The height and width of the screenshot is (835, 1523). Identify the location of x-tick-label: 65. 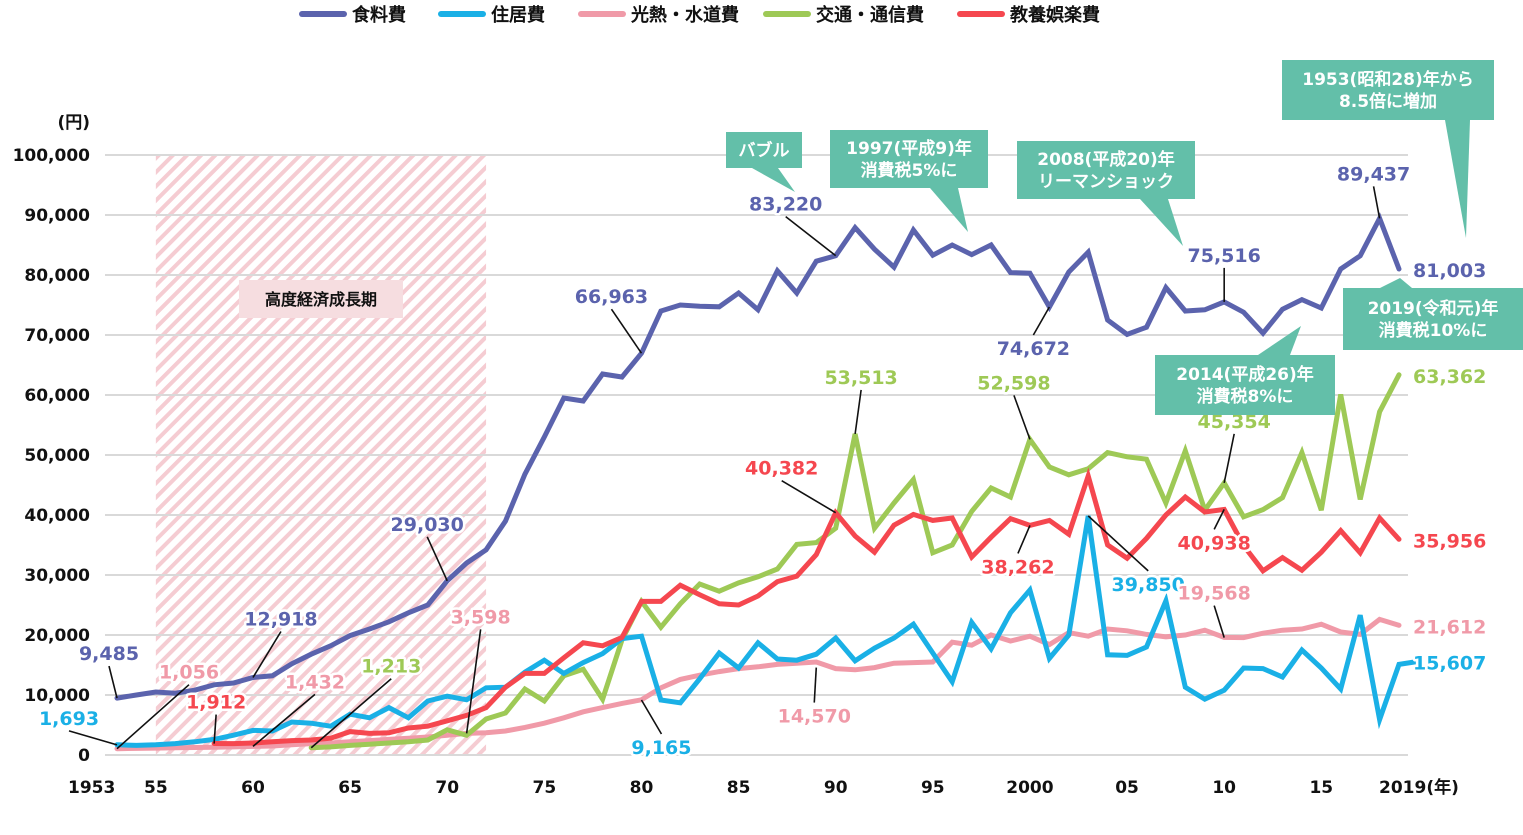
(350, 788).